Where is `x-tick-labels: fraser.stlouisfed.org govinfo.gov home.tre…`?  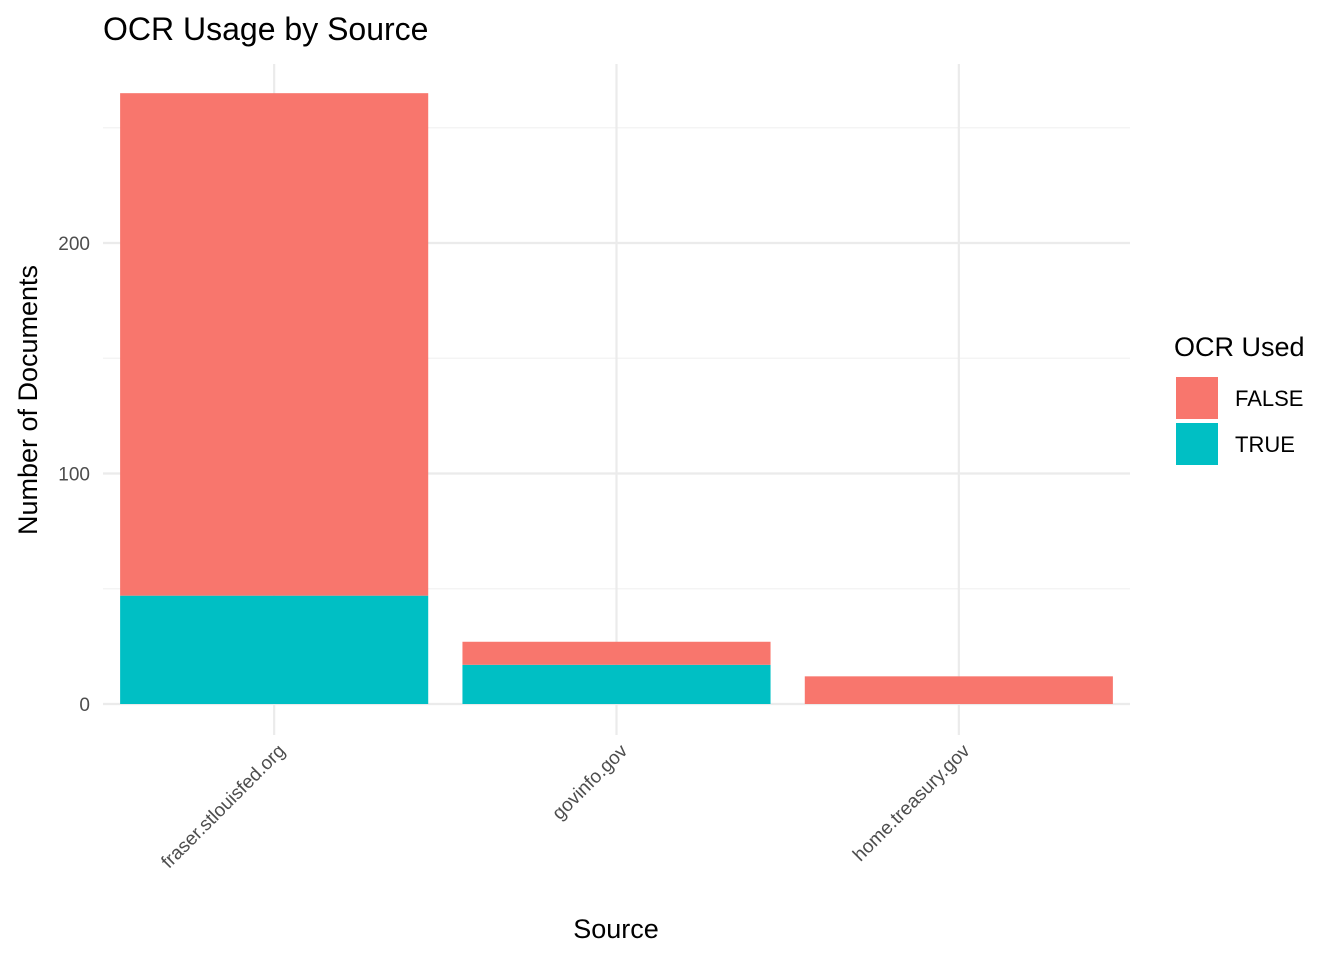 x-tick-labels: fraser.stlouisfed.org govinfo.gov home.tre… is located at coordinates (566, 806).